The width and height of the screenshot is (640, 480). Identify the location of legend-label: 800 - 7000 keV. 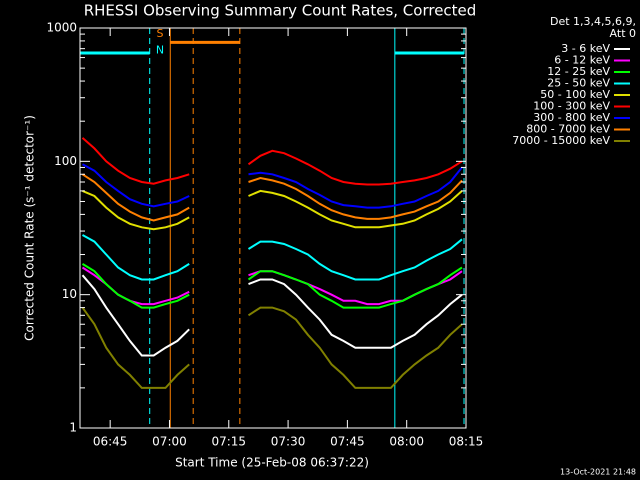
(568, 129).